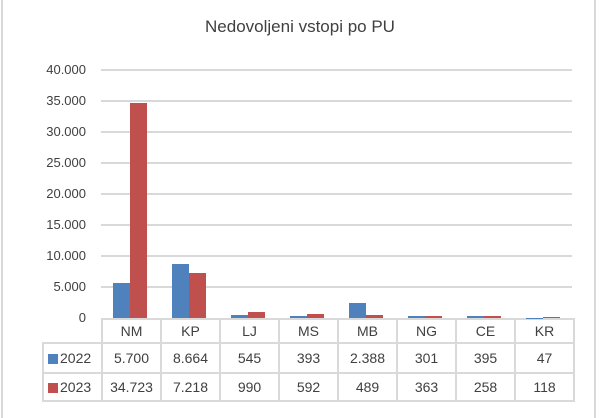  What do you see at coordinates (485, 387) in the screenshot?
I see `table-cell: 258` at bounding box center [485, 387].